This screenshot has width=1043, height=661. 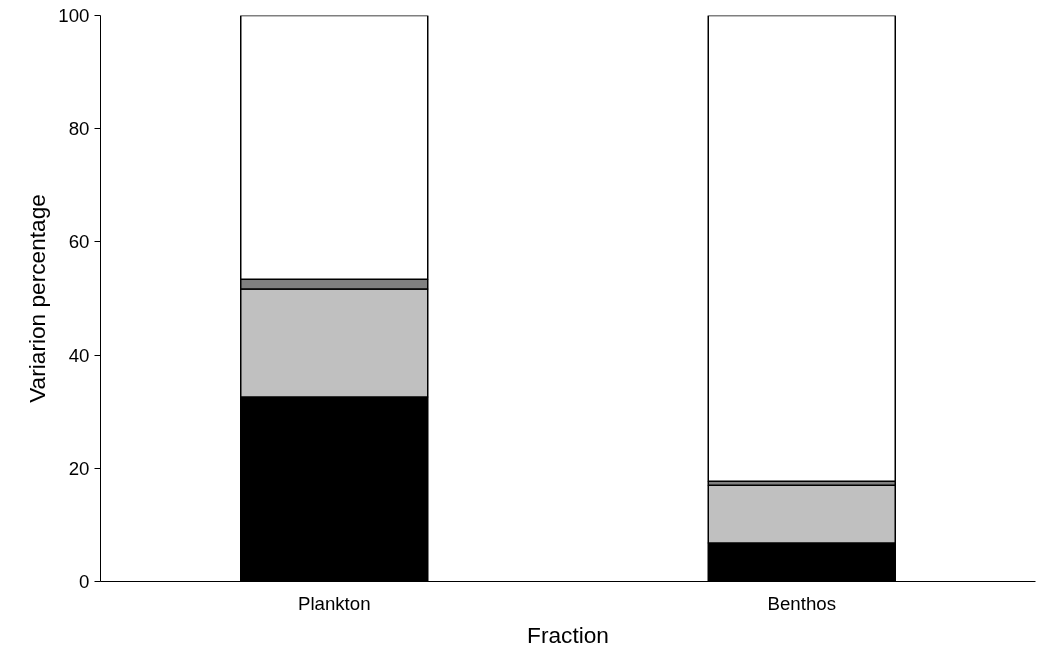 I want to click on y-tick-label: 20, so click(x=79, y=468).